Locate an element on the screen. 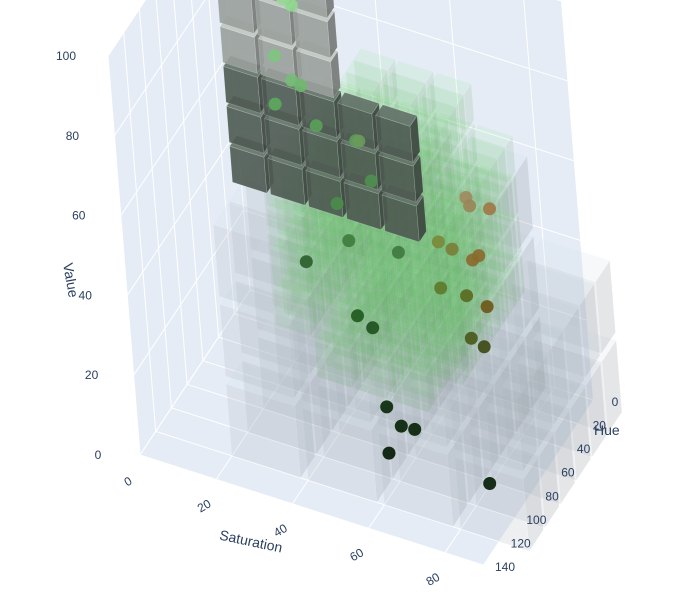 The height and width of the screenshot is (600, 675). y-tick-label: 60 is located at coordinates (356, 554).